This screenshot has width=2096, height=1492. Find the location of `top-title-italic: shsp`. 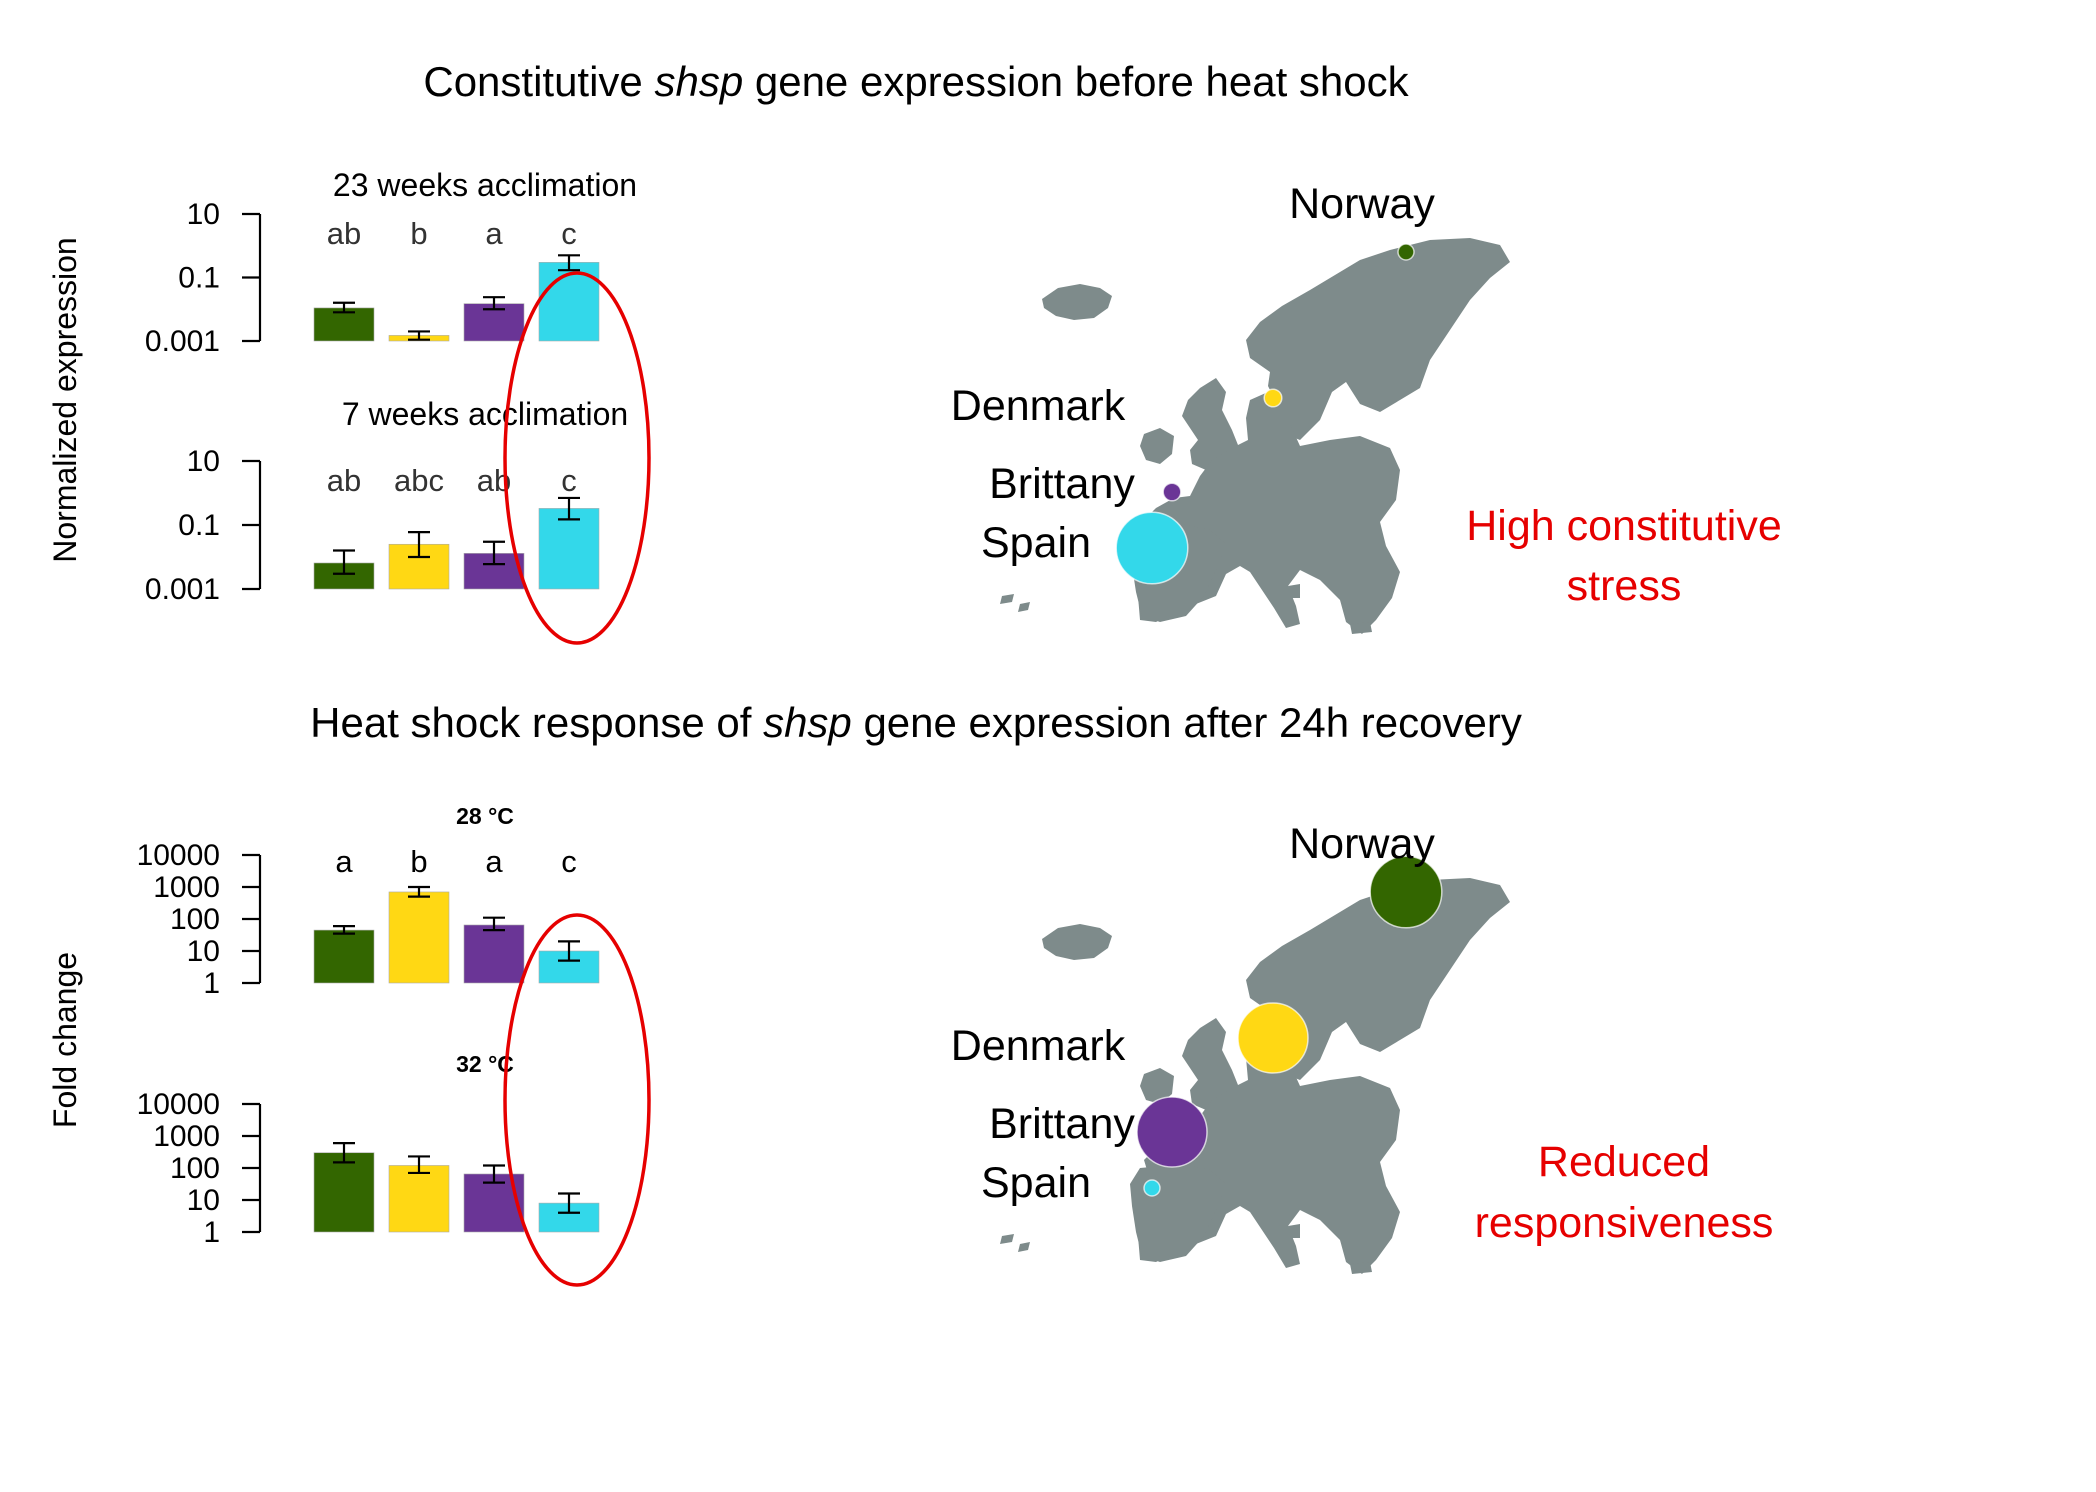

top-title-italic: shsp is located at coordinates (698, 81).